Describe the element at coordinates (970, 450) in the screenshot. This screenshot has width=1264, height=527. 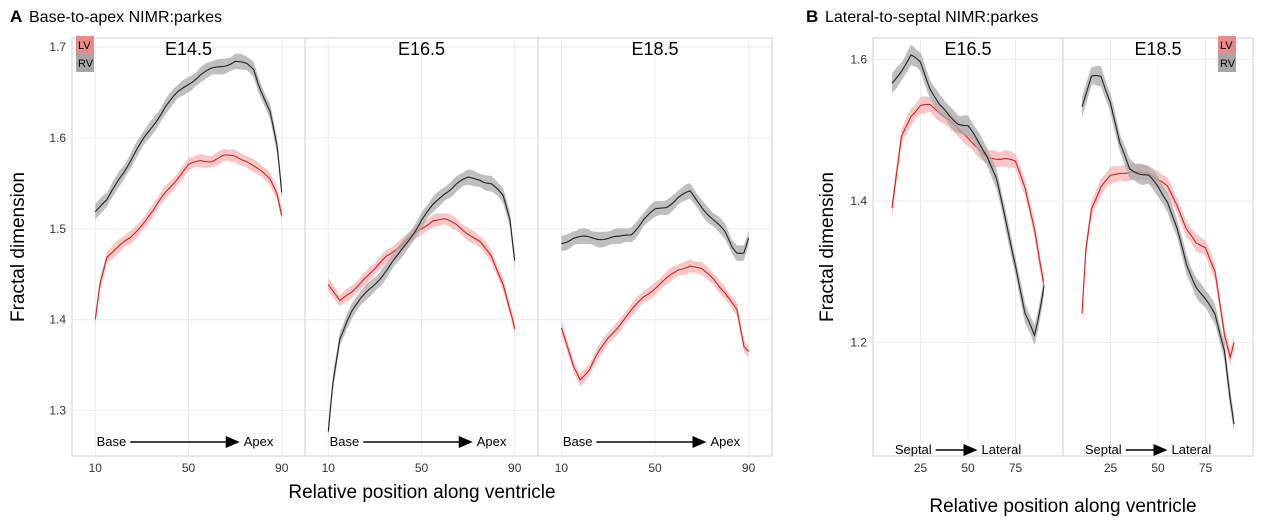
I see `panel-B-facet-1-direction-arrow-head` at that location.